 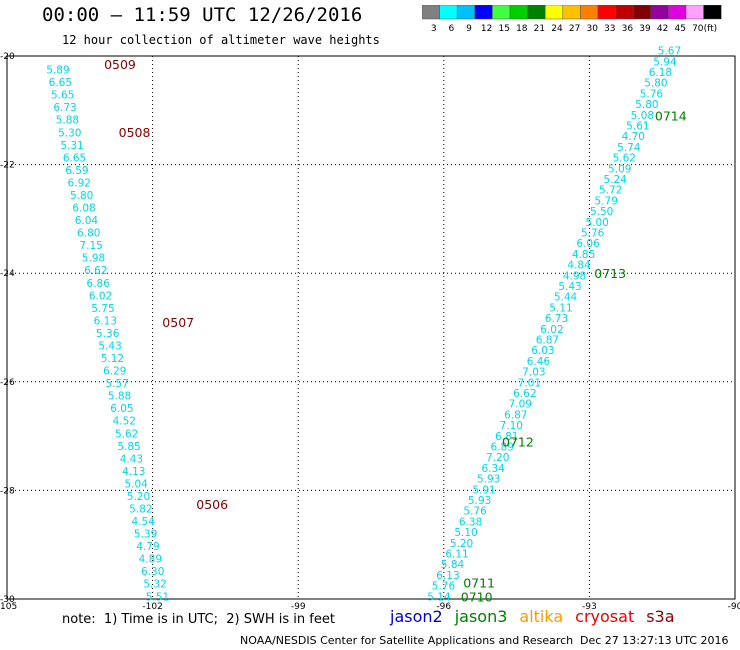 What do you see at coordinates (76, 171) in the screenshot?
I see `wave-height-point: 6.59` at bounding box center [76, 171].